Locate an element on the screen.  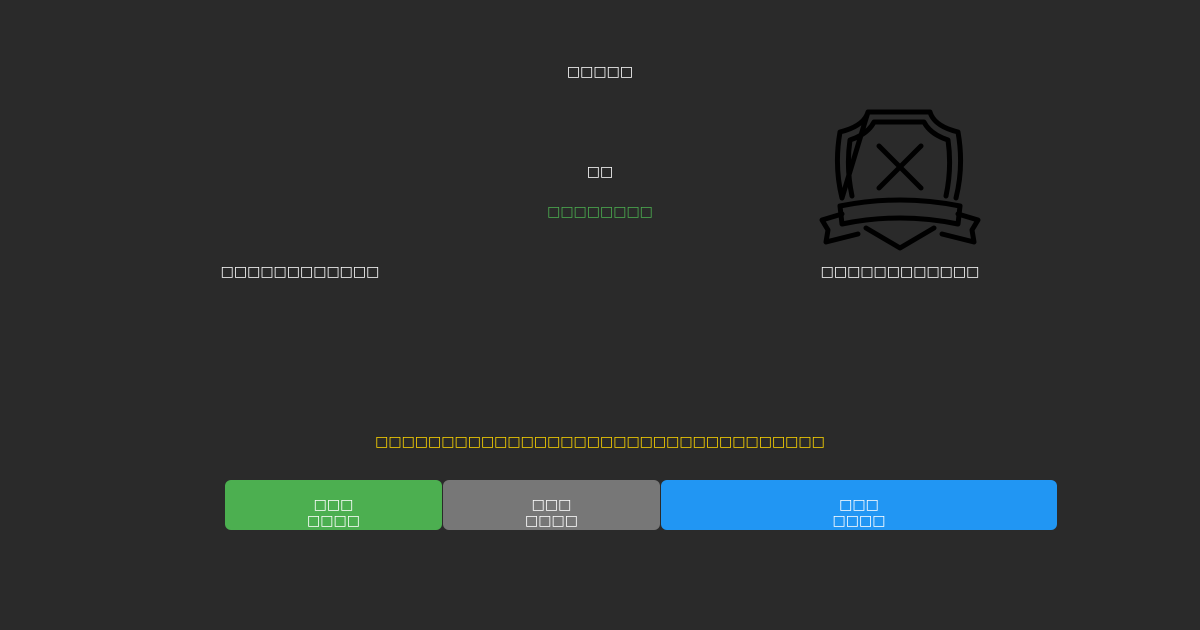
action-button-3: □□□ □□□□ is located at coordinates (859, 505).